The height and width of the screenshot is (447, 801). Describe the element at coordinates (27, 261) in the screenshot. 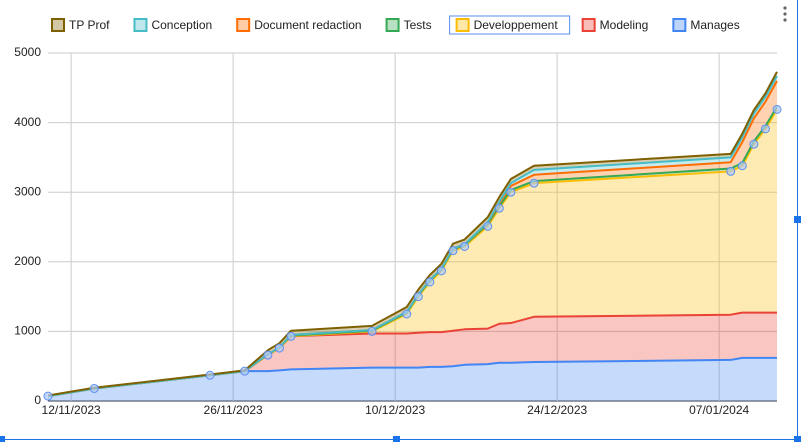

I see `y-tick-label: 2000` at that location.